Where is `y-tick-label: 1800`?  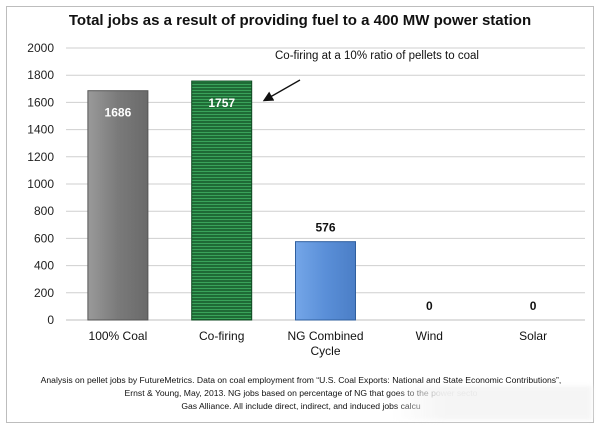
y-tick-label: 1800 is located at coordinates (40, 75).